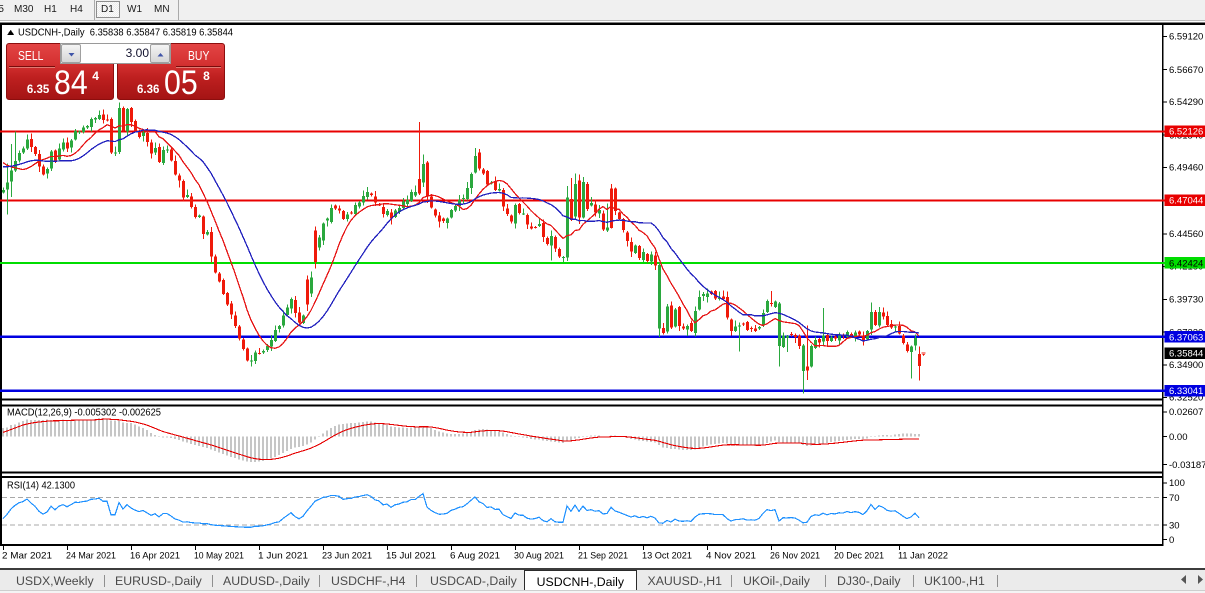  I want to click on svg-text: 30 Aug 2021, so click(539, 556).